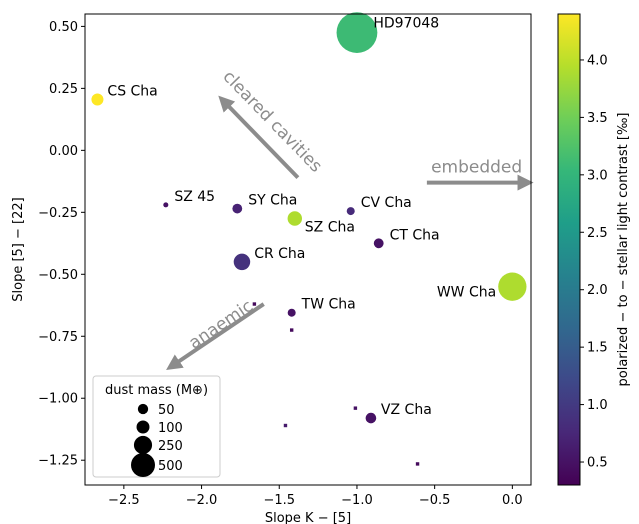 This screenshot has height=524, width=639. I want to click on x-tick-label: −1.5, so click(279, 500).